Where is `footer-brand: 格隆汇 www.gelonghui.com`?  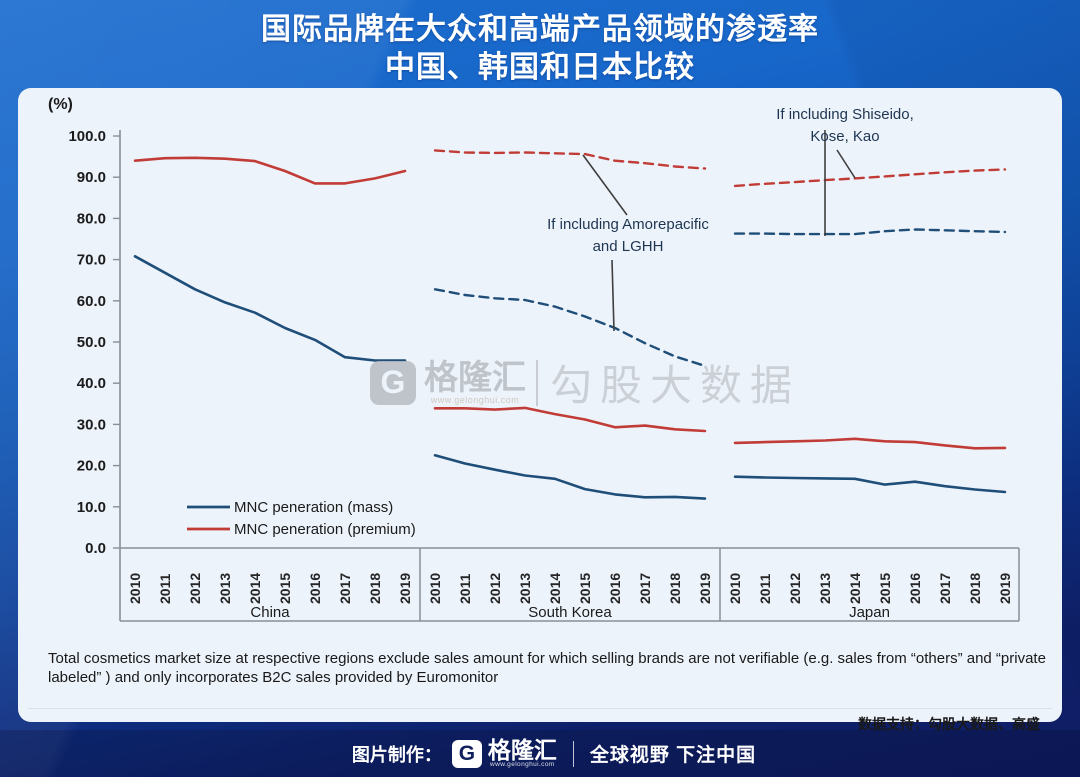 footer-brand: 格隆汇 www.gelonghui.com is located at coordinates (522, 752).